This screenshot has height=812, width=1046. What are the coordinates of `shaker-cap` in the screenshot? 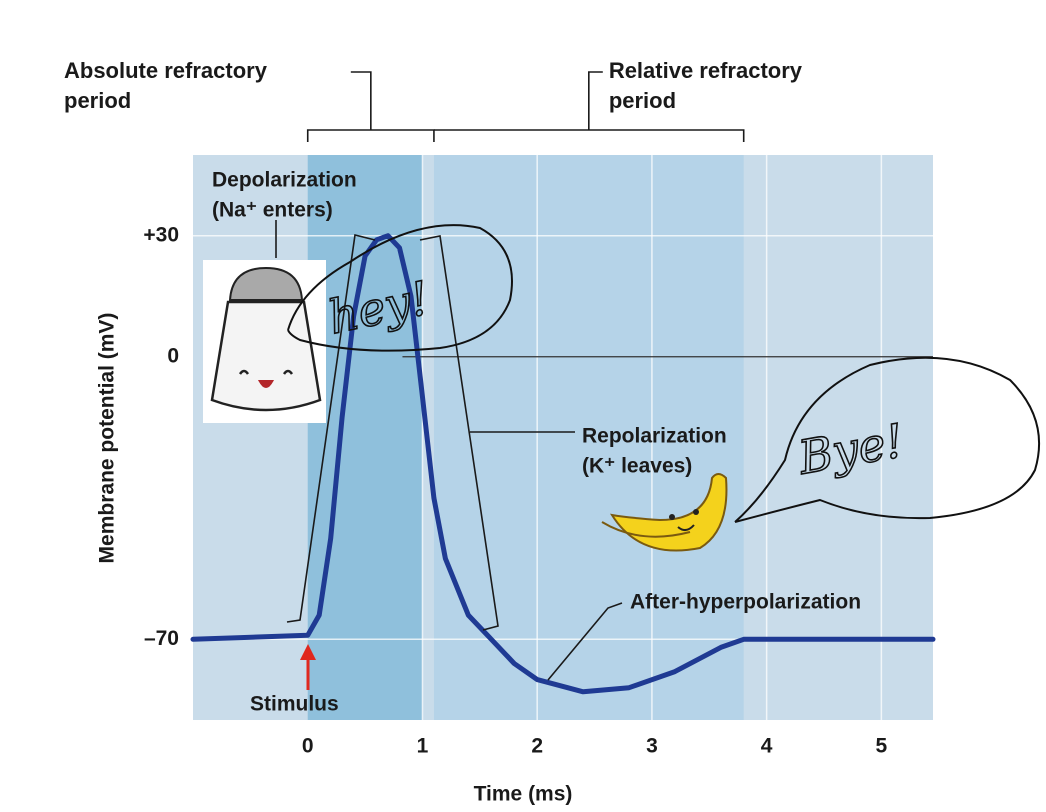 It's located at (266, 283).